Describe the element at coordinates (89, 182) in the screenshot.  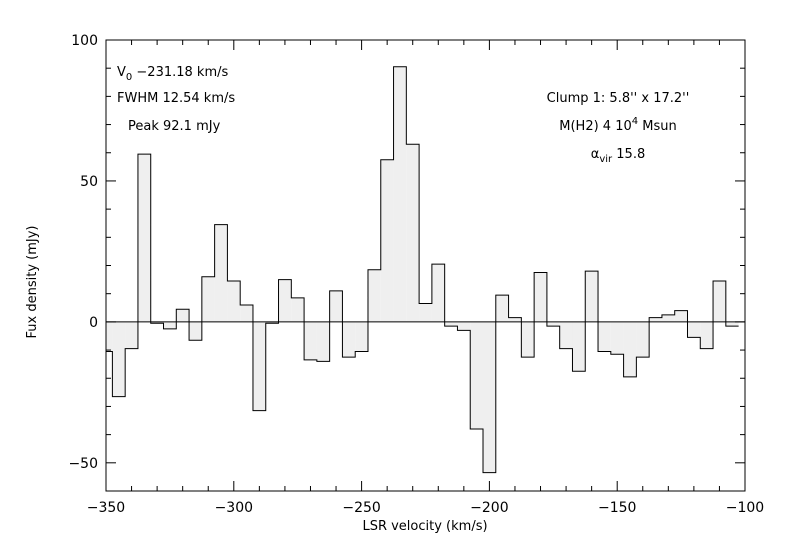
I see `y-tick-label: 50` at that location.